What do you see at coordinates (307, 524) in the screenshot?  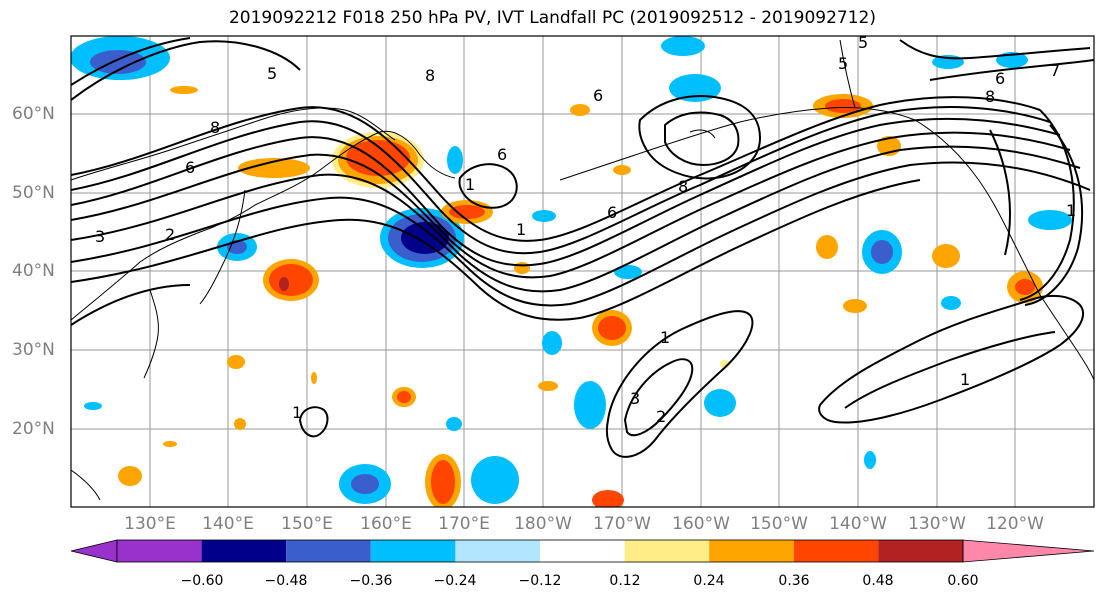 I see `lon-label: 150°E` at bounding box center [307, 524].